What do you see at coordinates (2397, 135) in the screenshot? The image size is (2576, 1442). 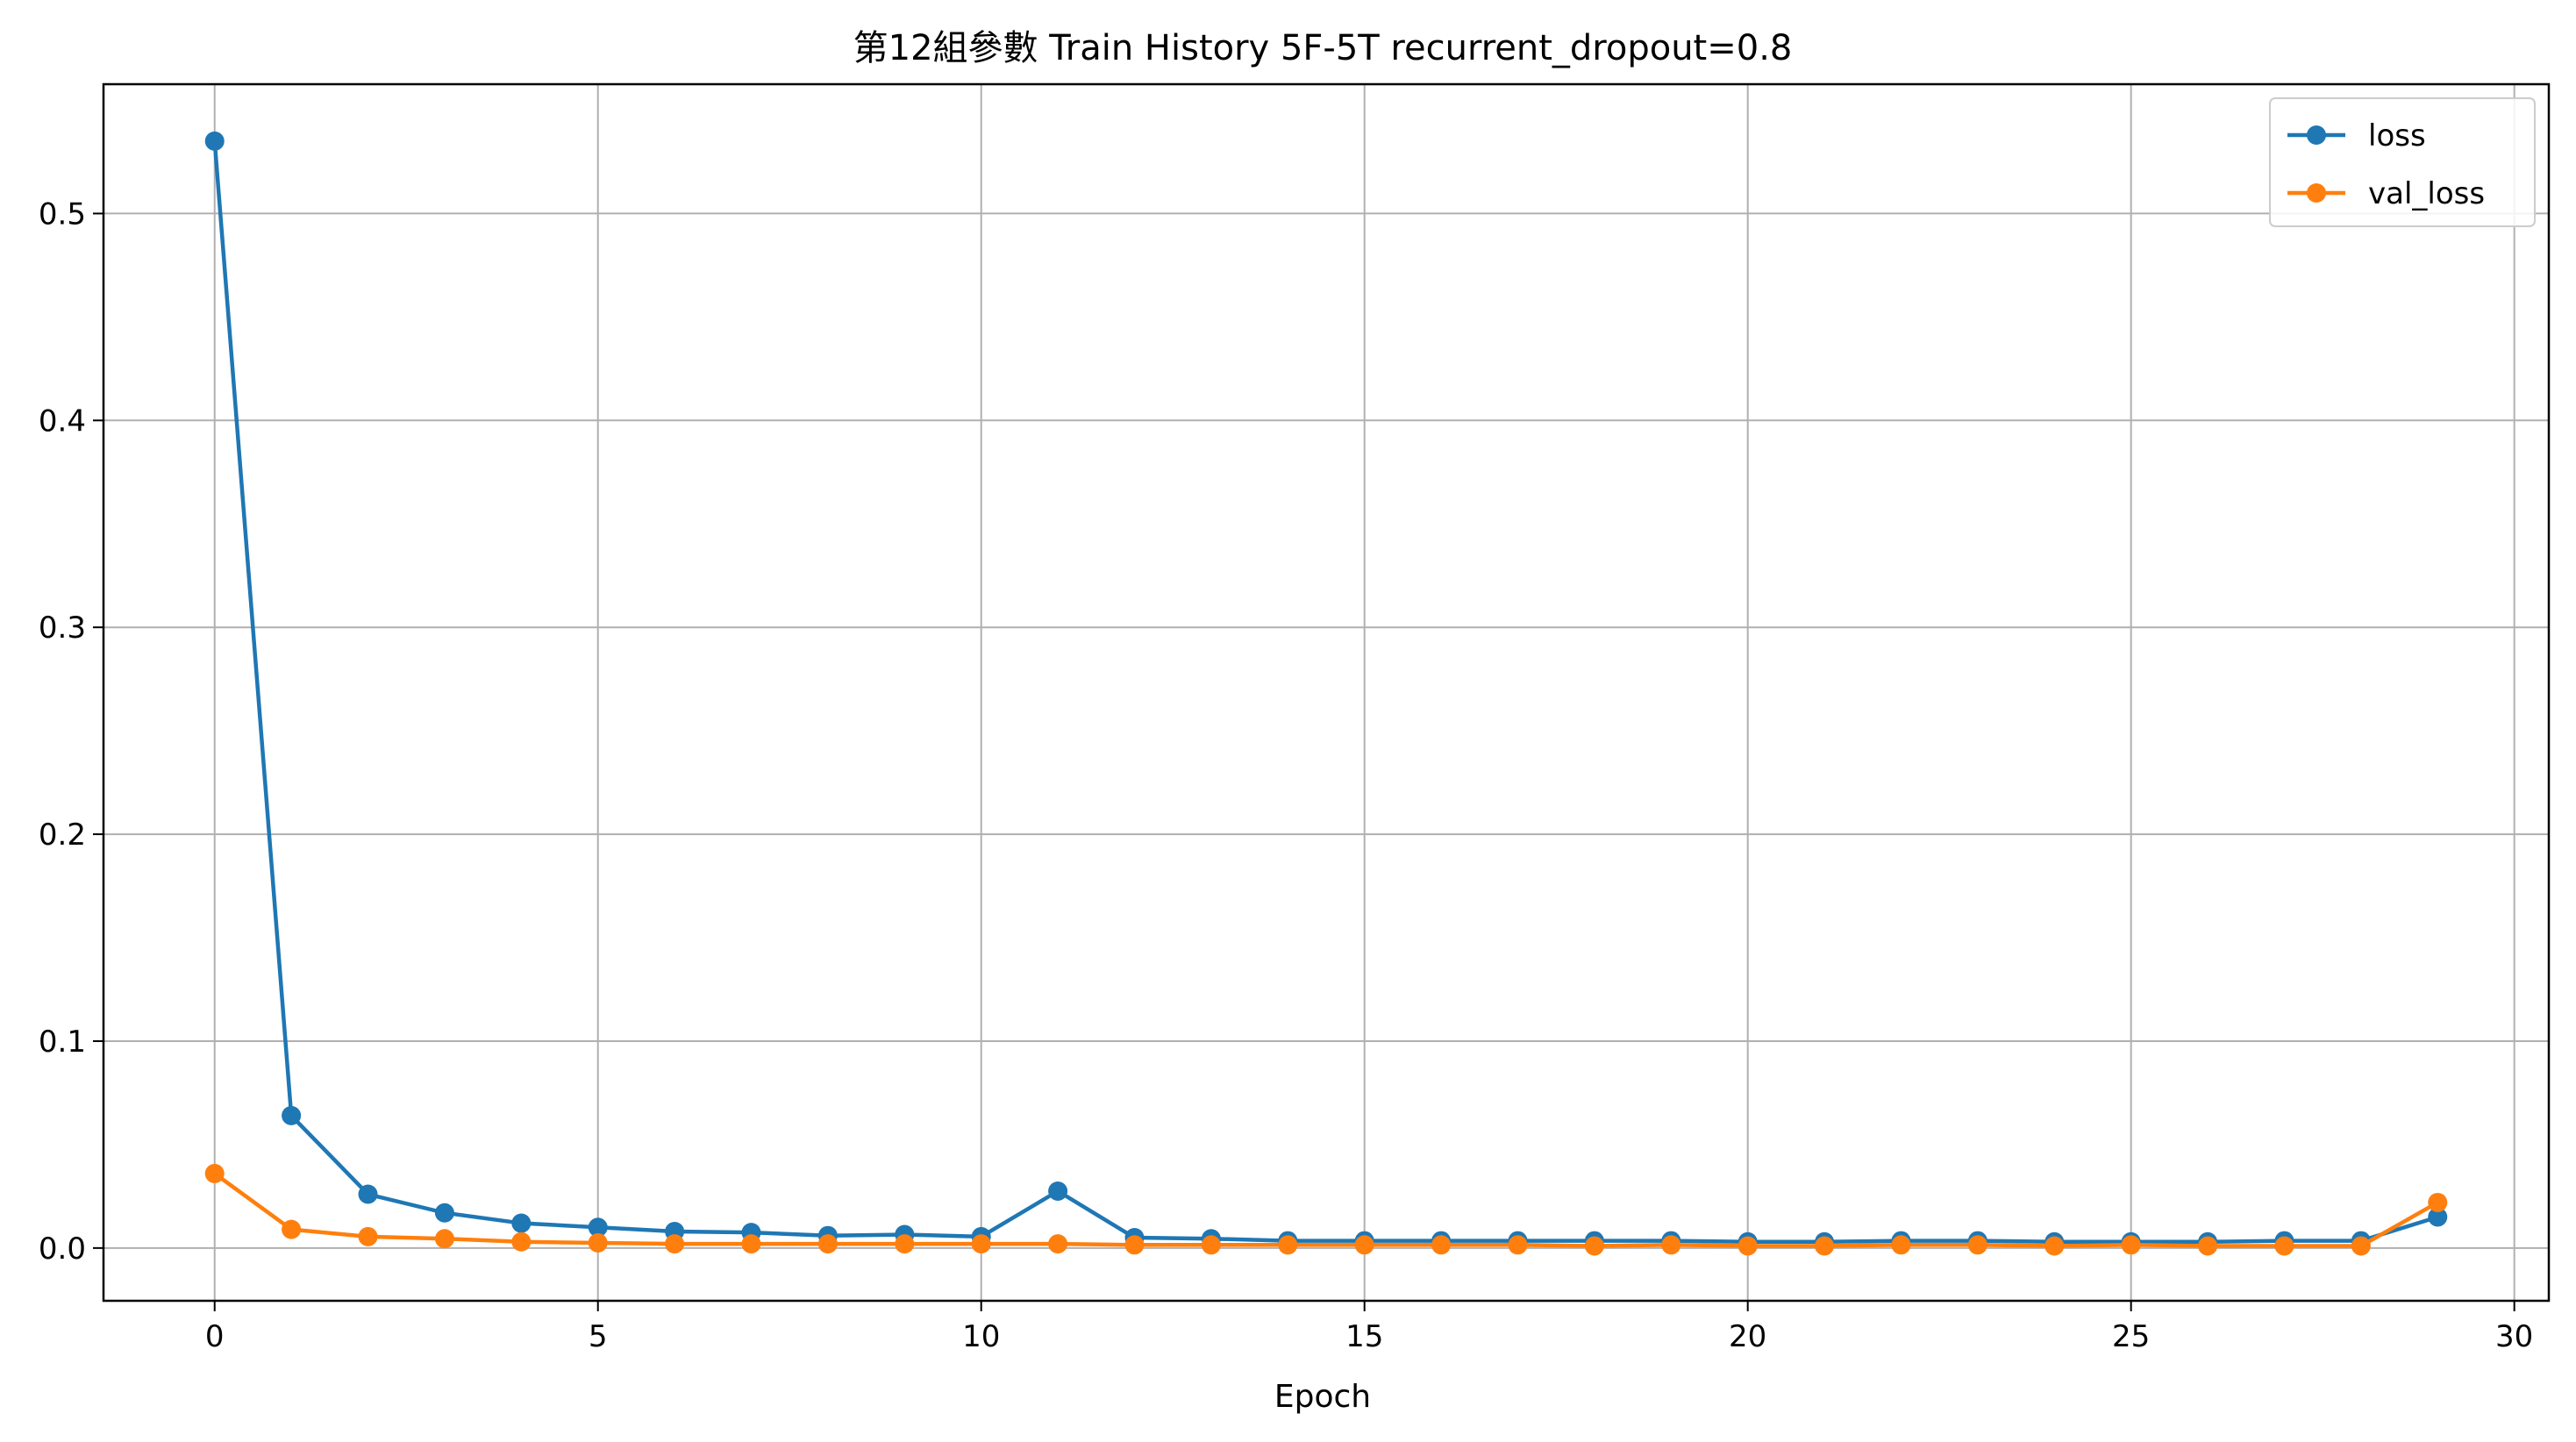 I see `legend-label: loss` at bounding box center [2397, 135].